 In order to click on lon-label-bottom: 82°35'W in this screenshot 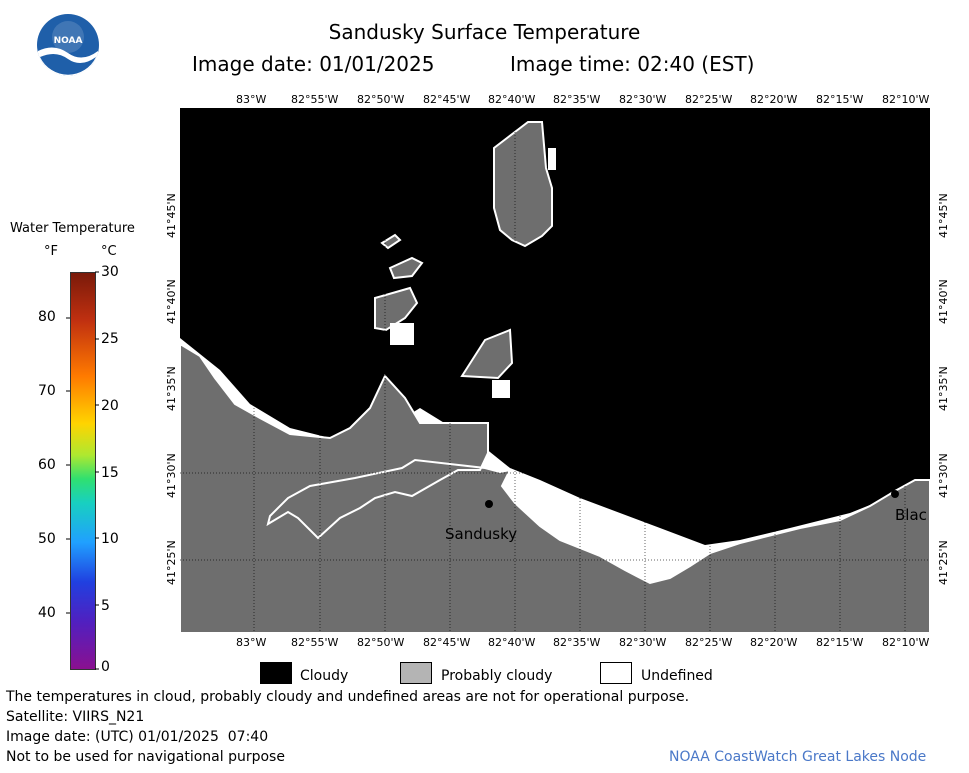, I will do `click(577, 642)`.